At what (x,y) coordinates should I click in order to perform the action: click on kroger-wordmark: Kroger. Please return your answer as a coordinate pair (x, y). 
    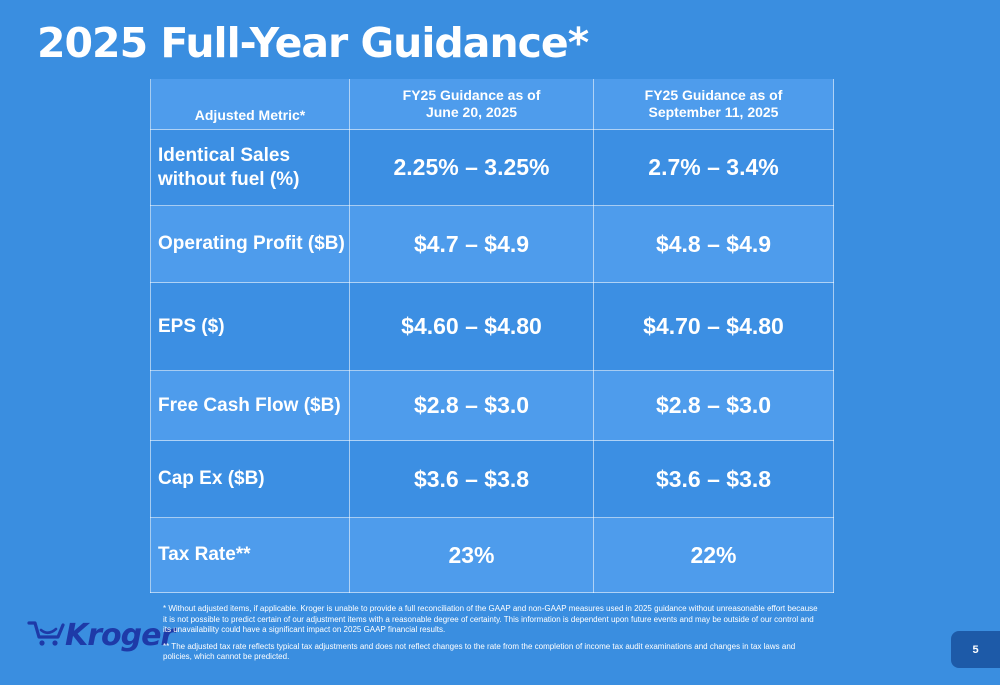
    Looking at the image, I should click on (120, 635).